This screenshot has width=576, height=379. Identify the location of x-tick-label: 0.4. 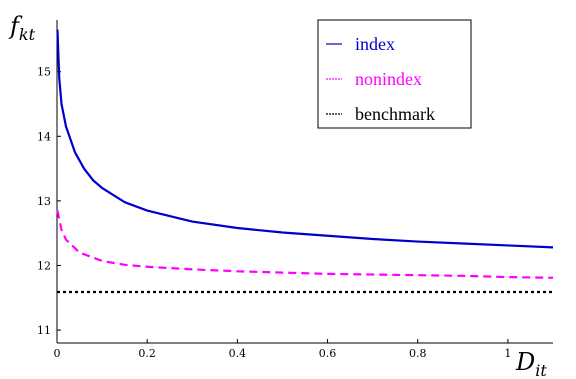
(238, 353).